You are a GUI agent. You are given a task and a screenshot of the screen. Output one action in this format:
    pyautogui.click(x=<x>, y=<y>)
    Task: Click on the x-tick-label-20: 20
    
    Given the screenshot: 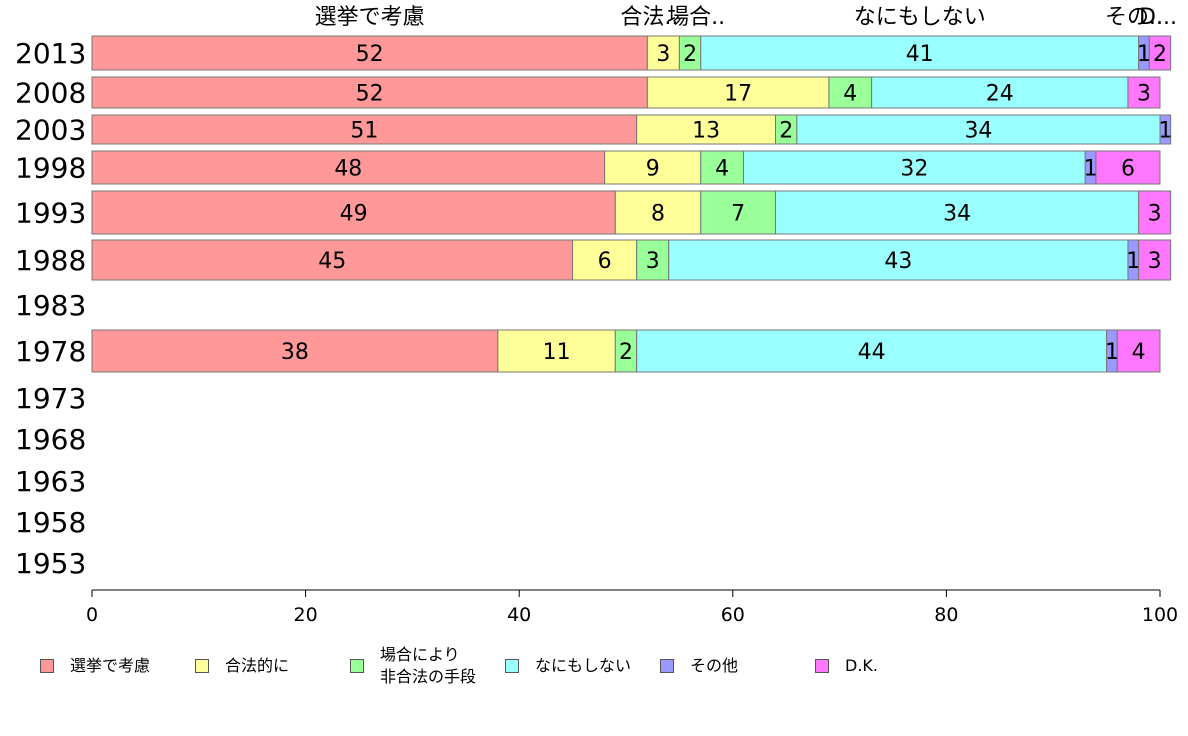 What is the action you would take?
    pyautogui.click(x=306, y=615)
    